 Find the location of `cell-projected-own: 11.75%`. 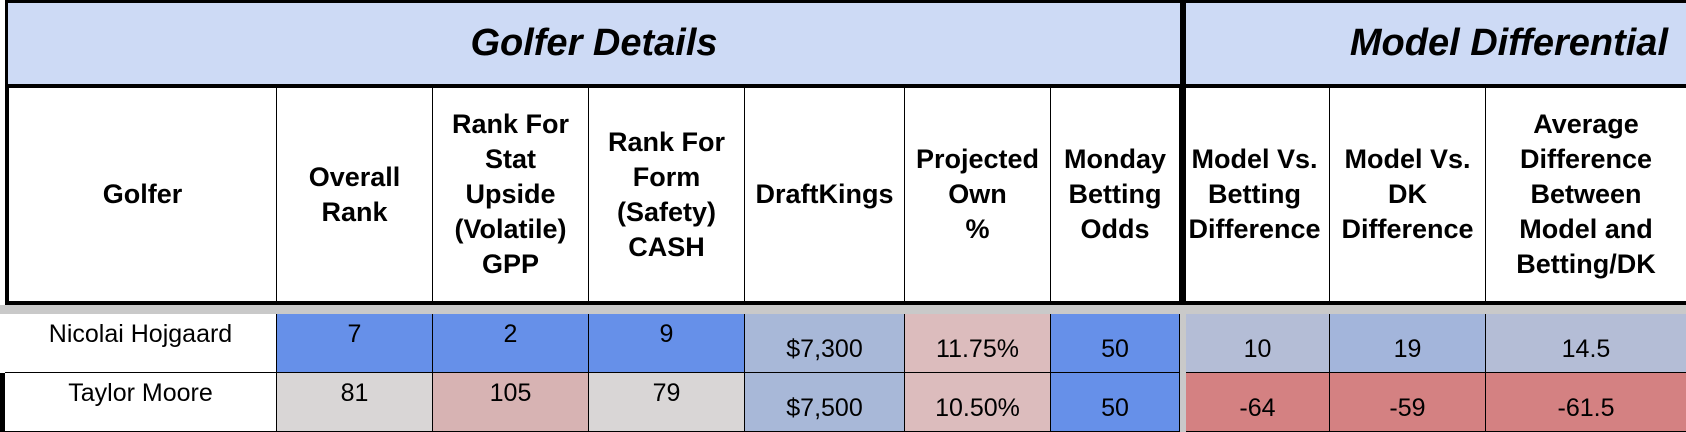

cell-projected-own: 11.75% is located at coordinates (978, 343).